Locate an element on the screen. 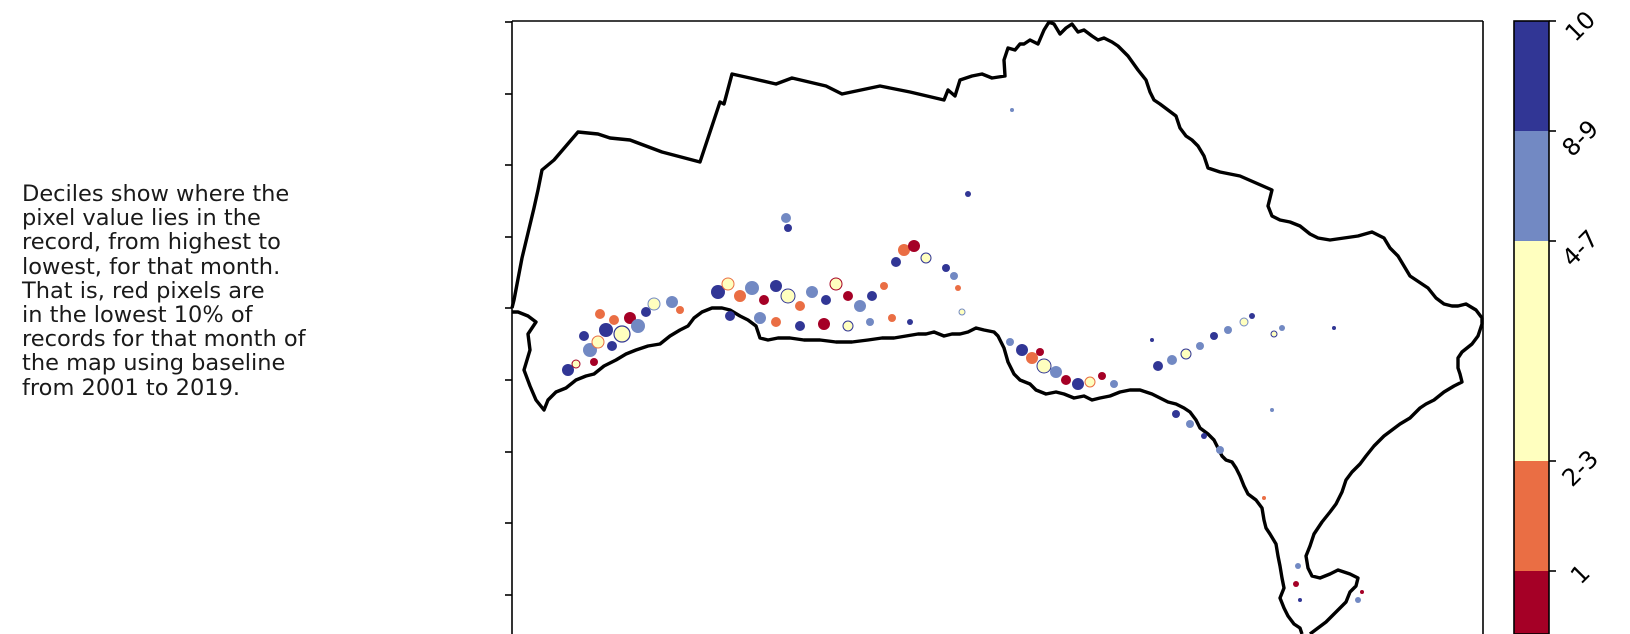 The width and height of the screenshot is (1630, 634). caption-line: pixel value lies in the is located at coordinates (141, 218).